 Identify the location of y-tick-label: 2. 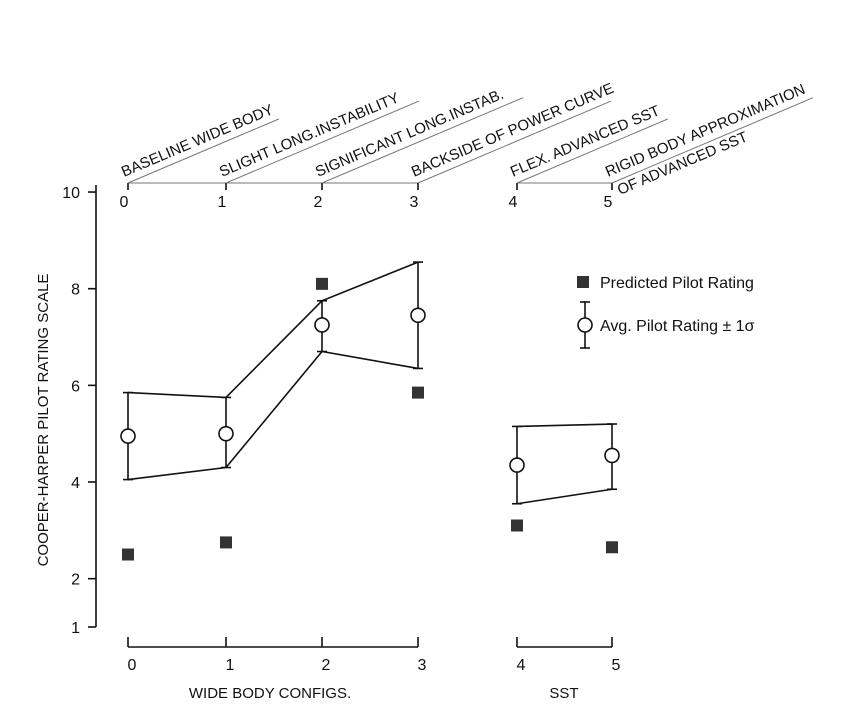
(75, 580).